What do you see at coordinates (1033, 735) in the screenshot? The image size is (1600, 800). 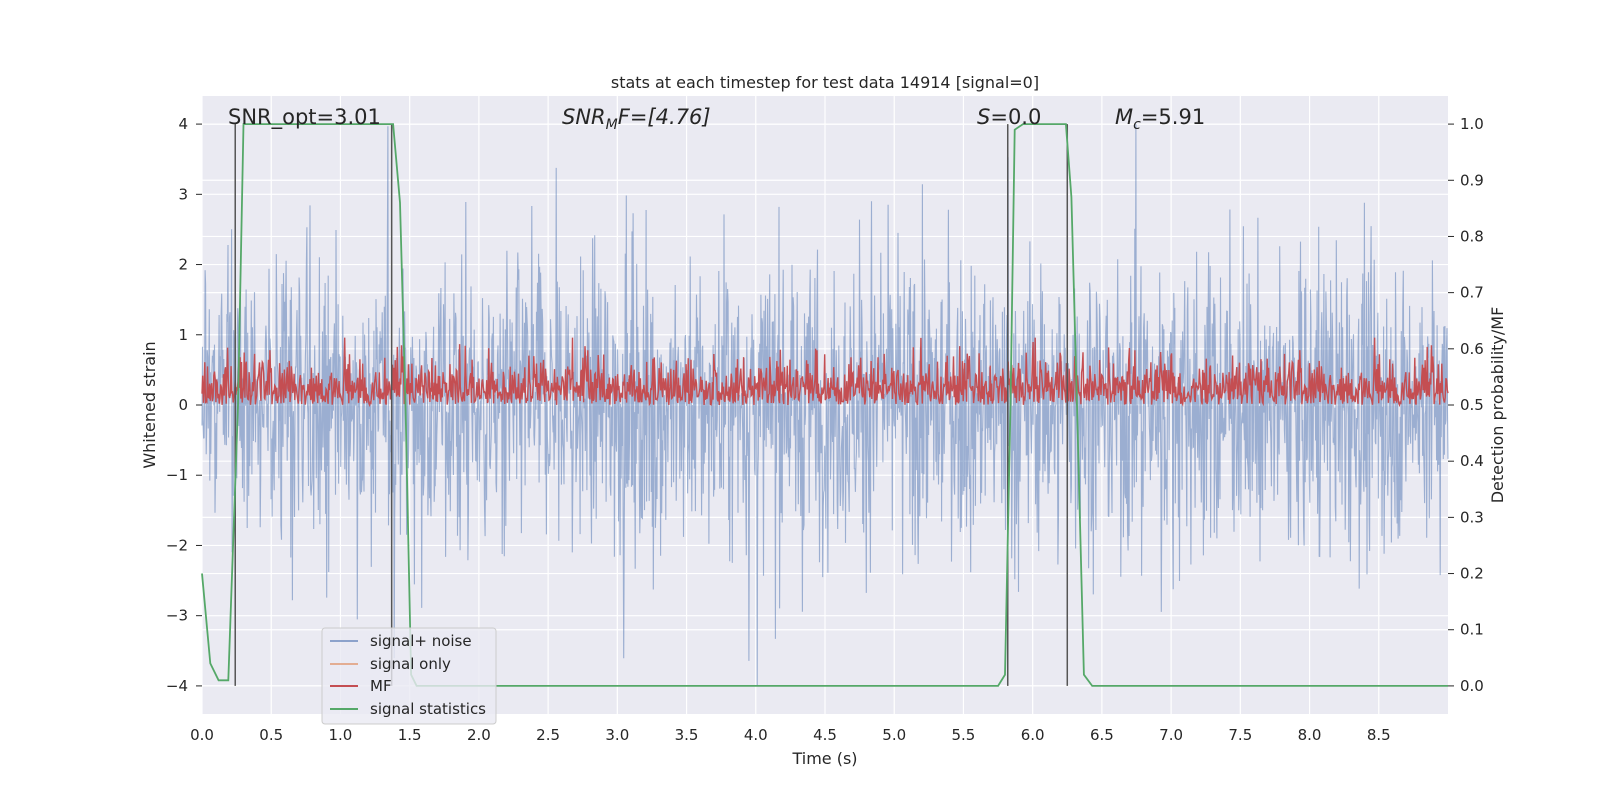 I see `x-tick-label: 6.0` at bounding box center [1033, 735].